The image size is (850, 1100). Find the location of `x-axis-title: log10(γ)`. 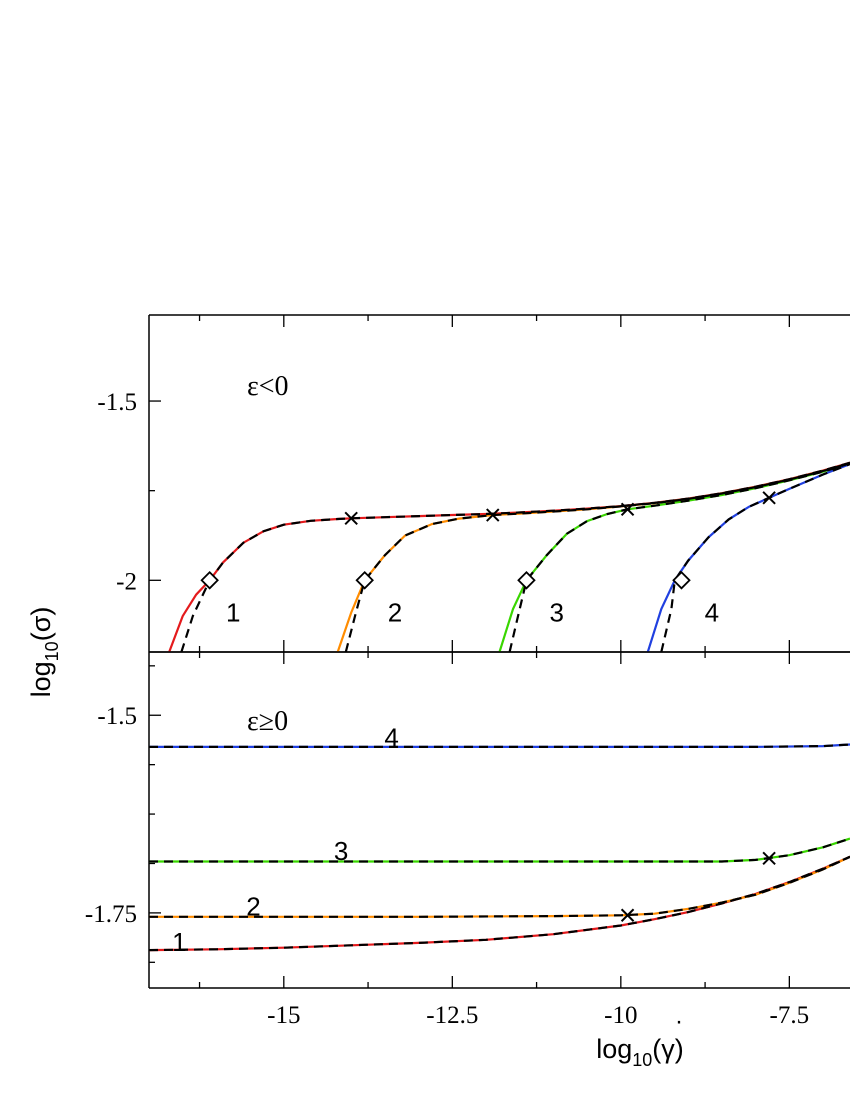

x-axis-title: log10(γ) is located at coordinates (640, 1052).